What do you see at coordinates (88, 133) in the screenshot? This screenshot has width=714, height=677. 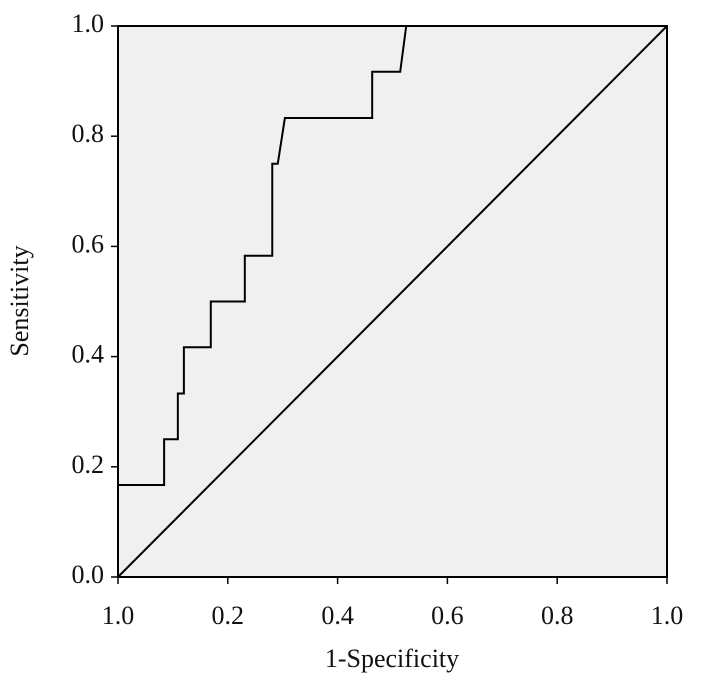 I see `y-tick-label: 0.8` at bounding box center [88, 133].